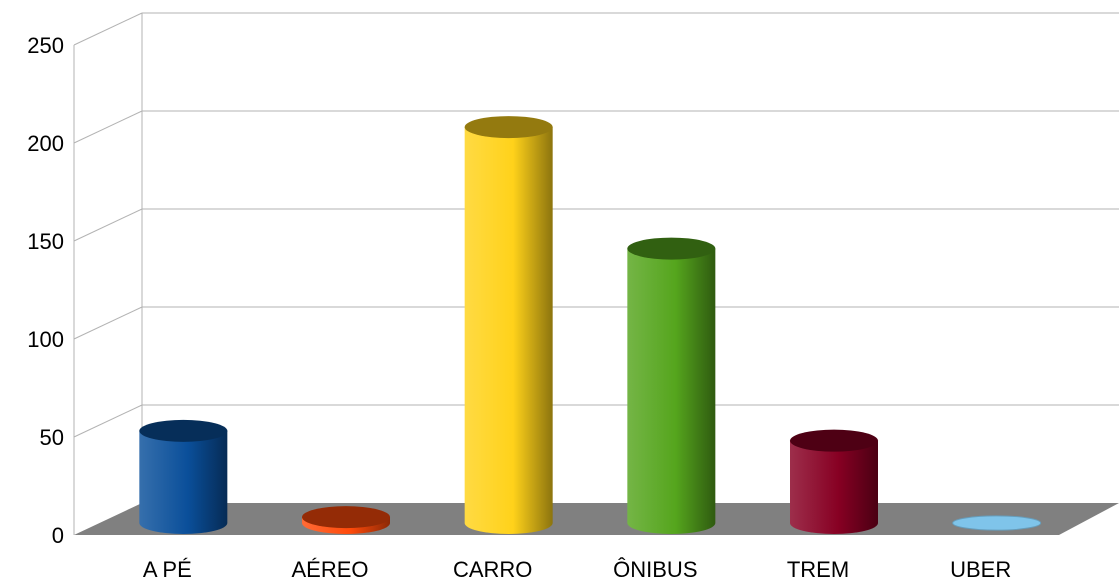 The height and width of the screenshot is (579, 1119). Describe the element at coordinates (52, 437) in the screenshot. I see `y-tick-label-1: 50` at that location.